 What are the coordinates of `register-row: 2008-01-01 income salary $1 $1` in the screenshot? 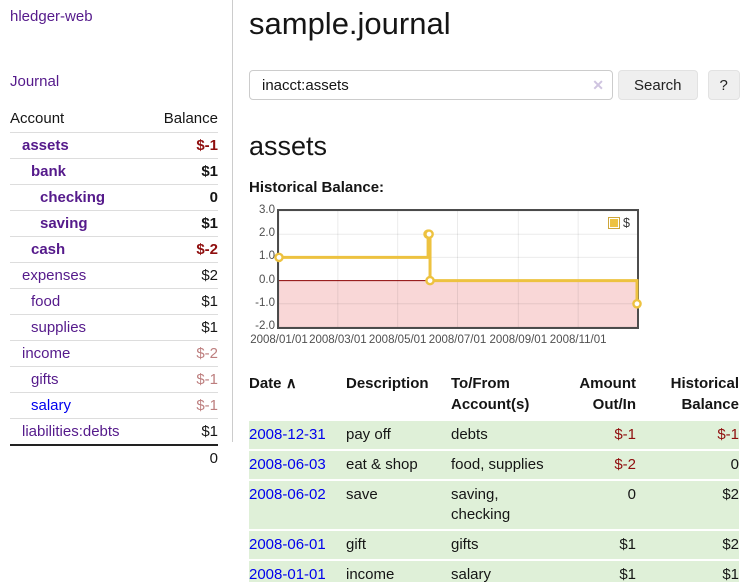 It's located at (494, 570).